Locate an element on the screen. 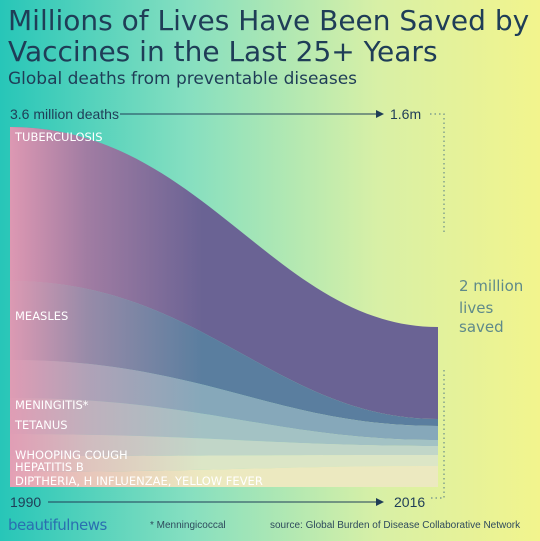 The height and width of the screenshot is (541, 540). savings-annotation: 2 million lives saved is located at coordinates (493, 306).